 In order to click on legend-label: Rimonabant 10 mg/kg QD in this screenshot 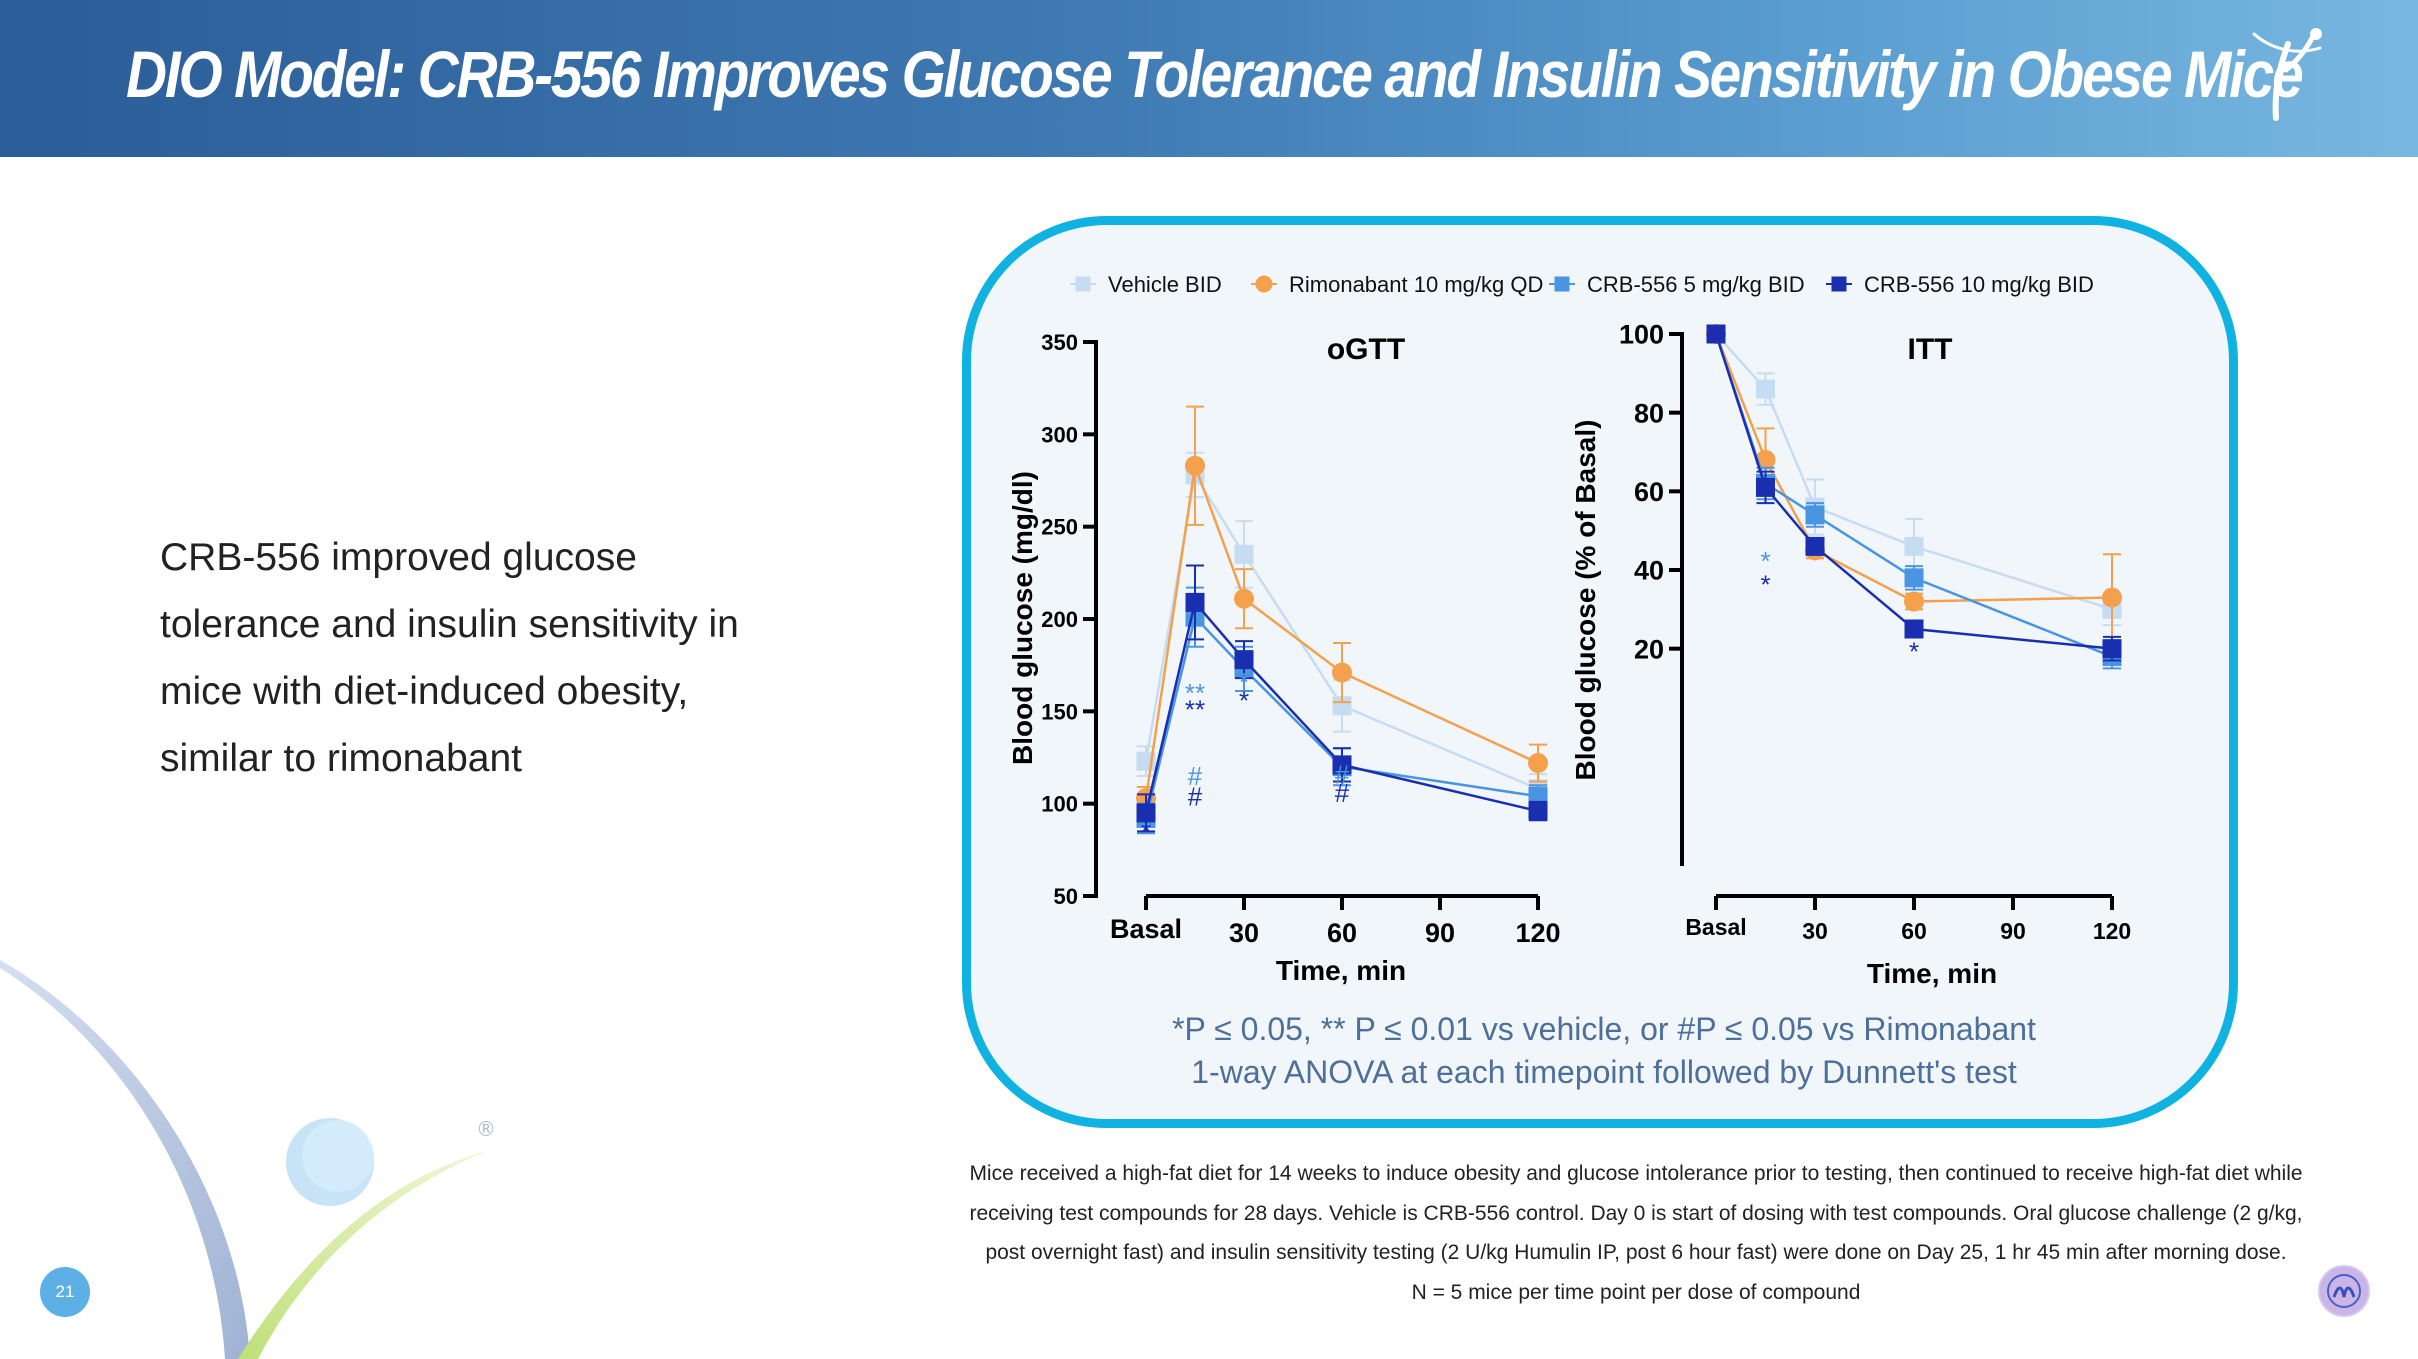, I will do `click(1416, 284)`.